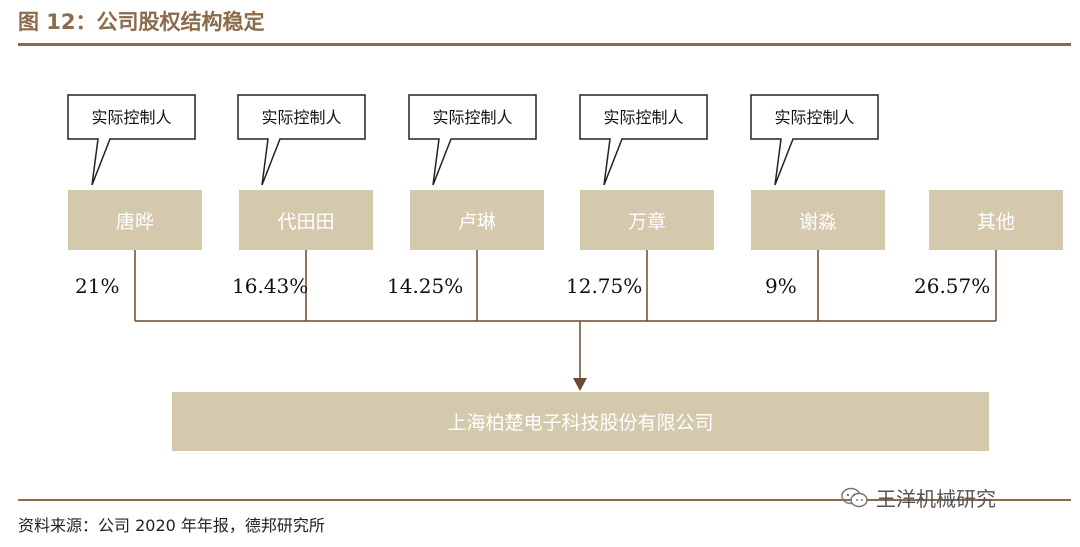 Image resolution: width=1080 pixels, height=547 pixels. I want to click on callout-label-2: 实际控制人, so click(301, 117).